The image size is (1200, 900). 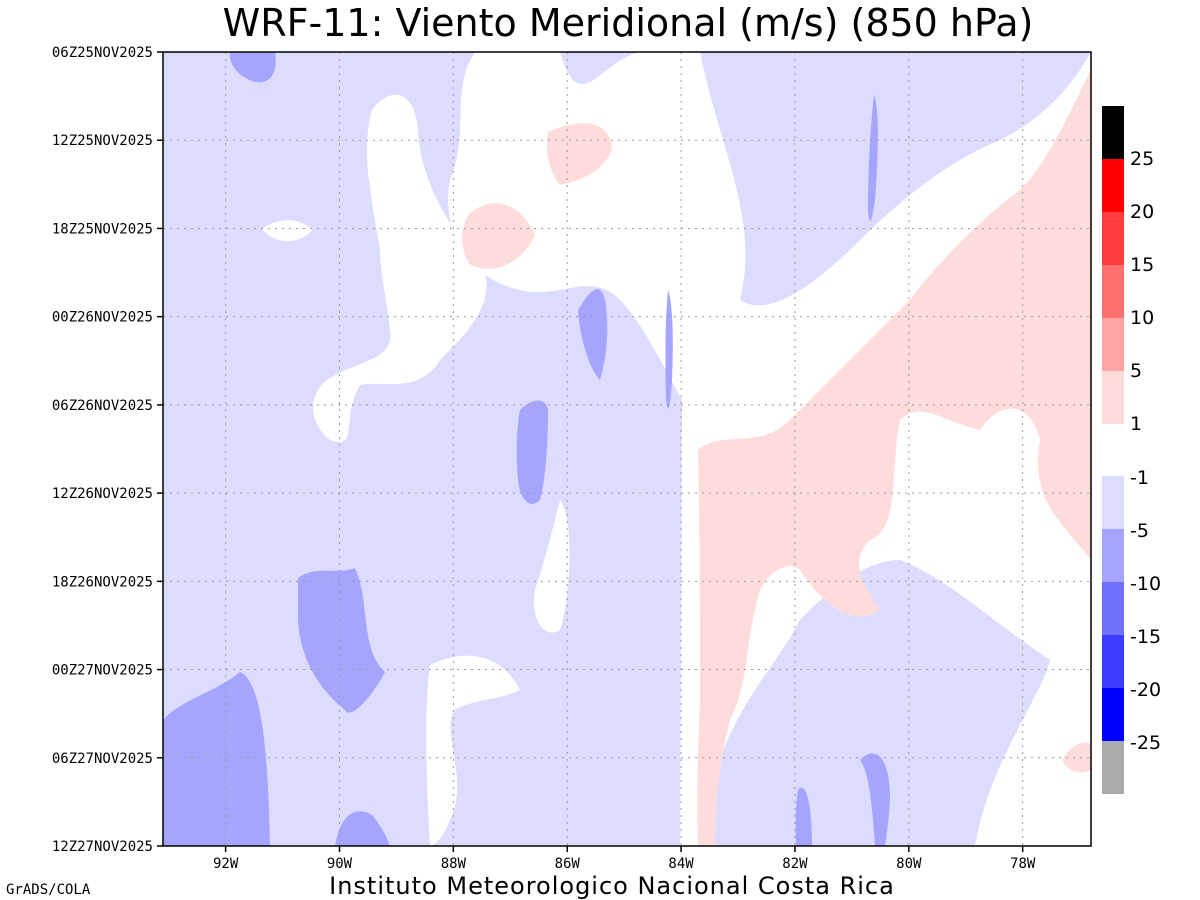 I want to click on colorbar-label: 25, so click(x=1142, y=159).